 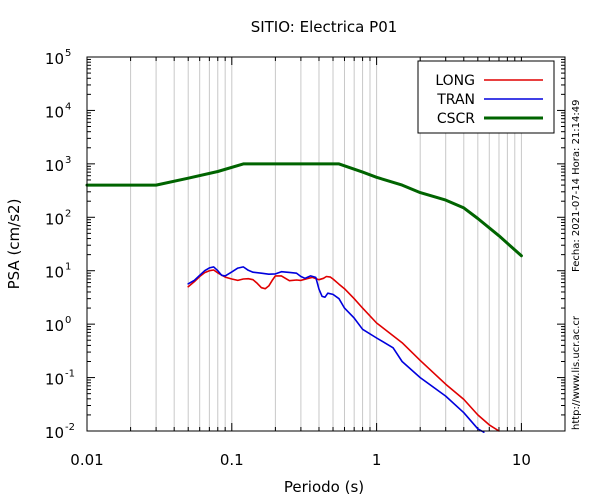 What do you see at coordinates (68, 106) in the screenshot?
I see `y-tick-exponent: 4` at bounding box center [68, 106].